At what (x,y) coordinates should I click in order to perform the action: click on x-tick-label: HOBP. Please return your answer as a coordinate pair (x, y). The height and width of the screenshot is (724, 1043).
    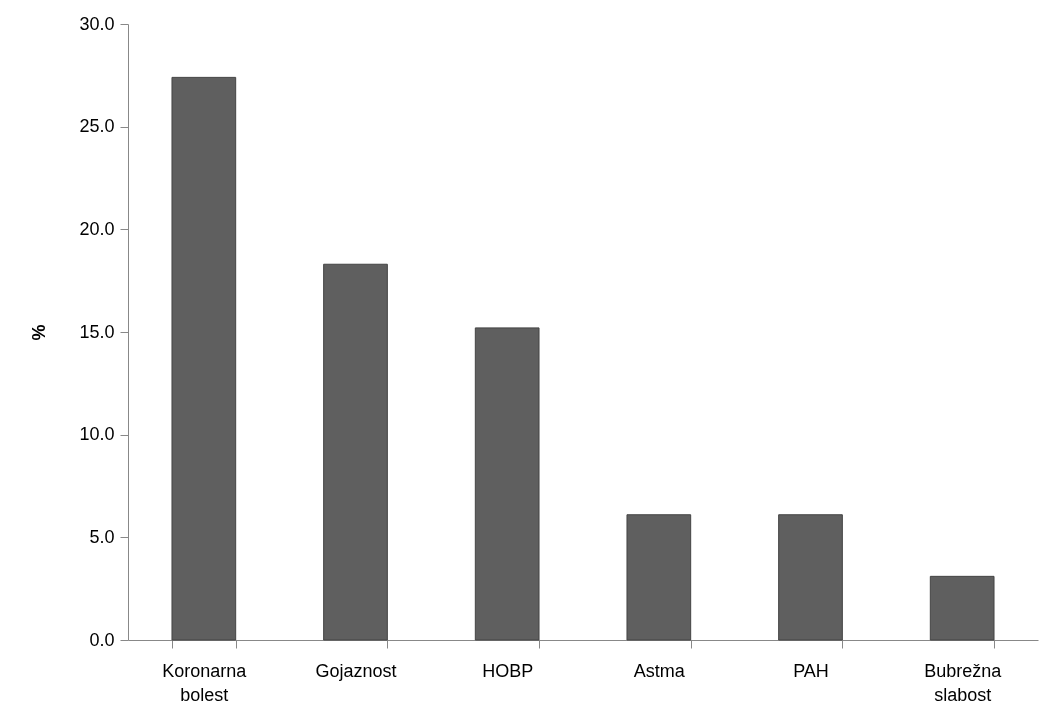
    Looking at the image, I should click on (508, 670).